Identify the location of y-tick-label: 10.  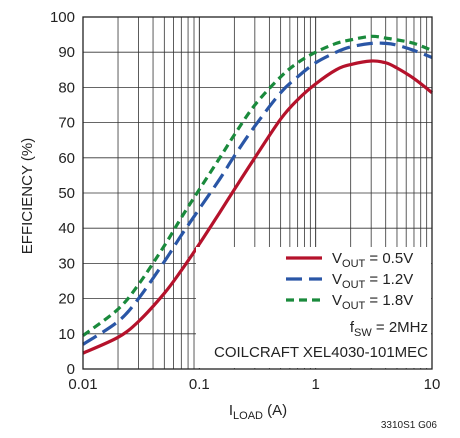
(66, 334).